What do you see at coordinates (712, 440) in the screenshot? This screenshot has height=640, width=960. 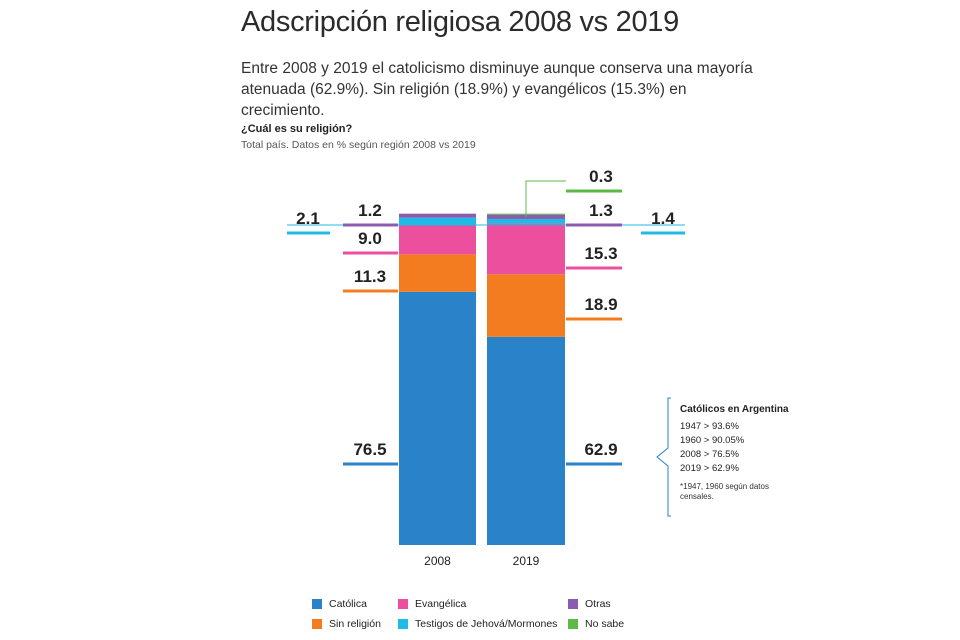 I see `note-line: 1960 > 90.05%` at bounding box center [712, 440].